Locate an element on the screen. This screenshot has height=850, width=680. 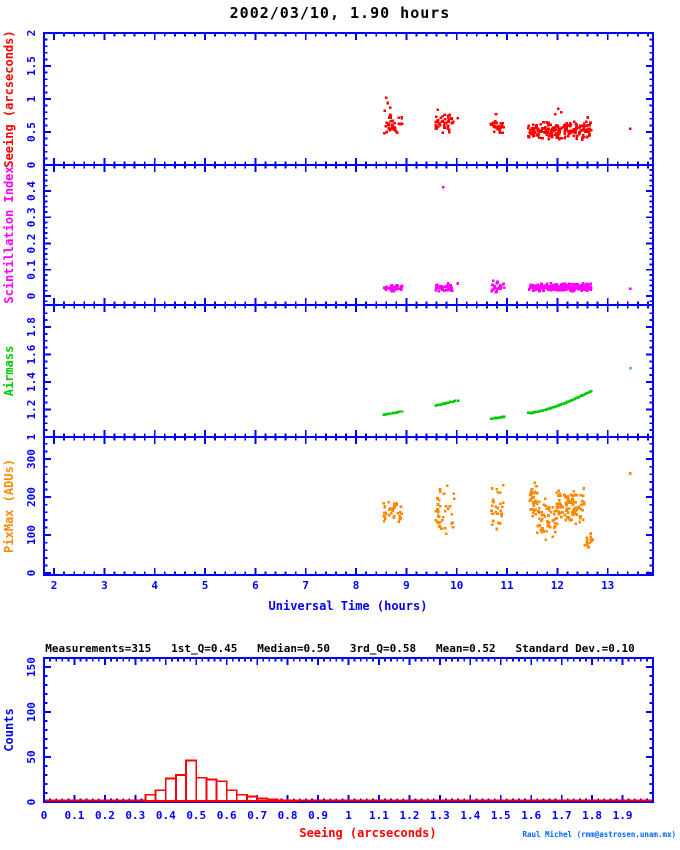
airmass-y-axis-label: Airmass is located at coordinates (9, 371).